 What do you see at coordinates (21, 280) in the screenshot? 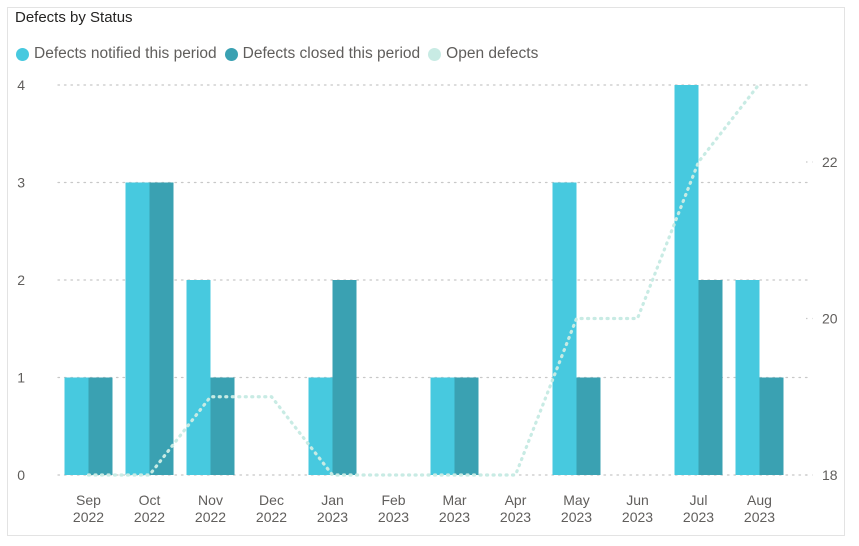
I see `y-left-tick-label: 2` at bounding box center [21, 280].